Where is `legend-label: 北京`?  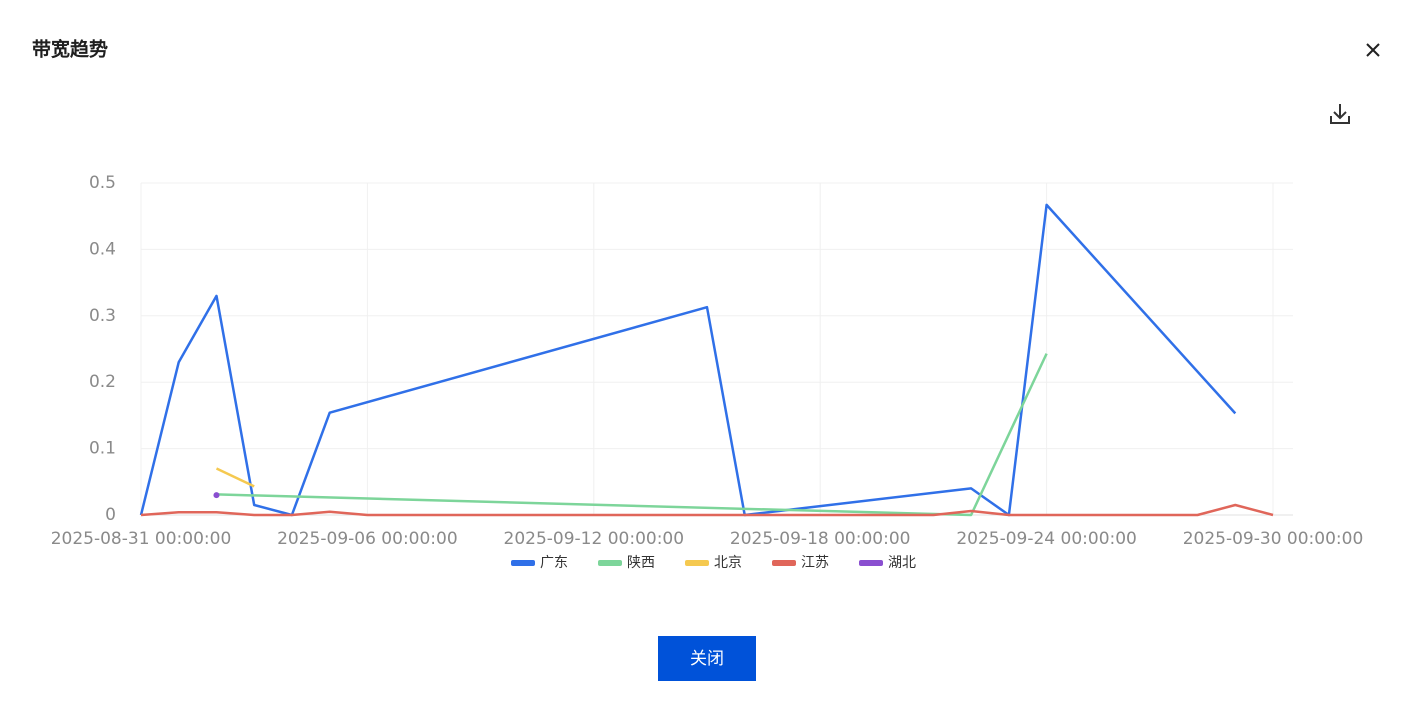 legend-label: 北京 is located at coordinates (728, 563).